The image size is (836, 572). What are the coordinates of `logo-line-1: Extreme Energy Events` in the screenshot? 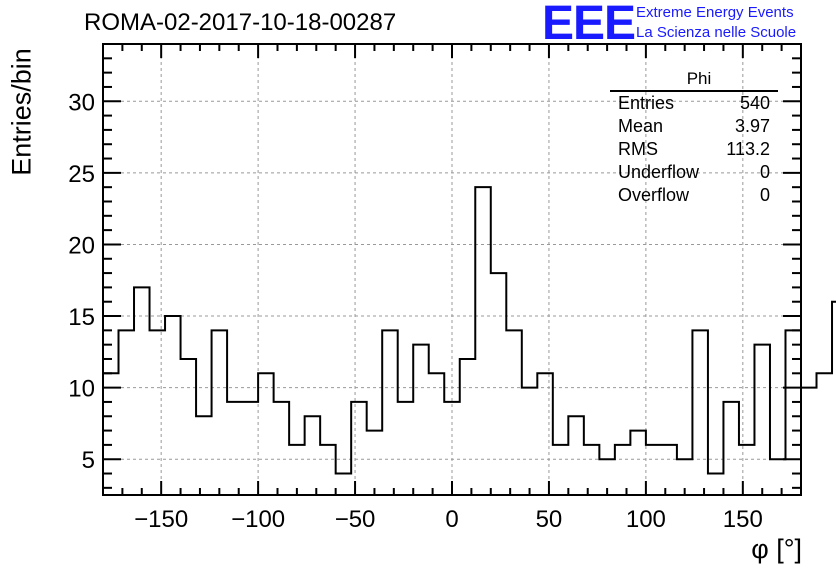 It's located at (715, 12).